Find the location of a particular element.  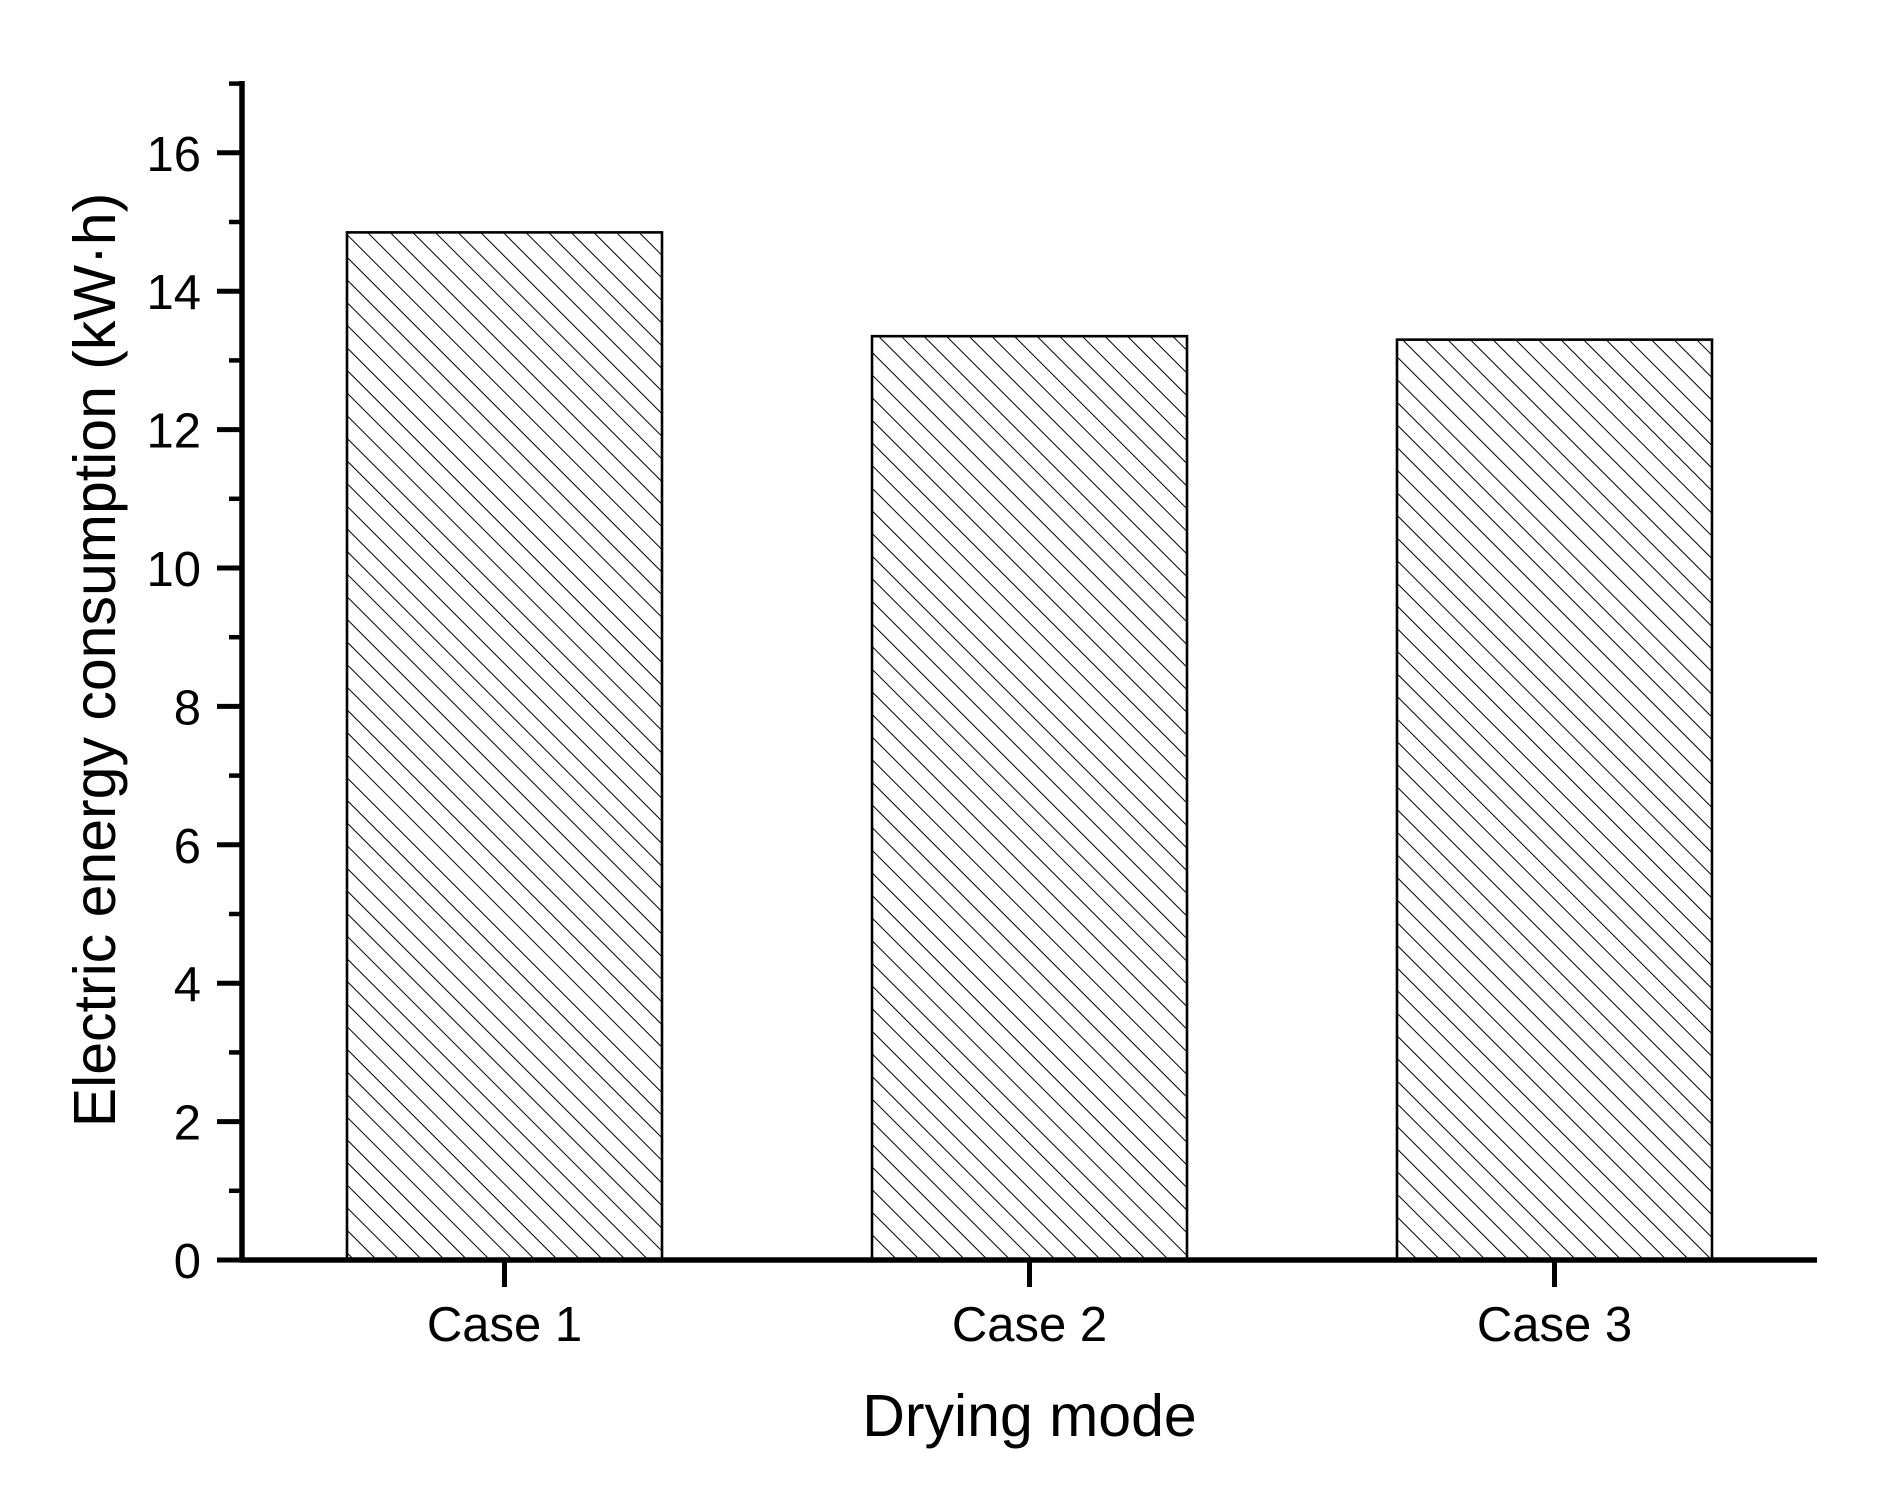

y-tick-label-6: 6 is located at coordinates (187, 847).